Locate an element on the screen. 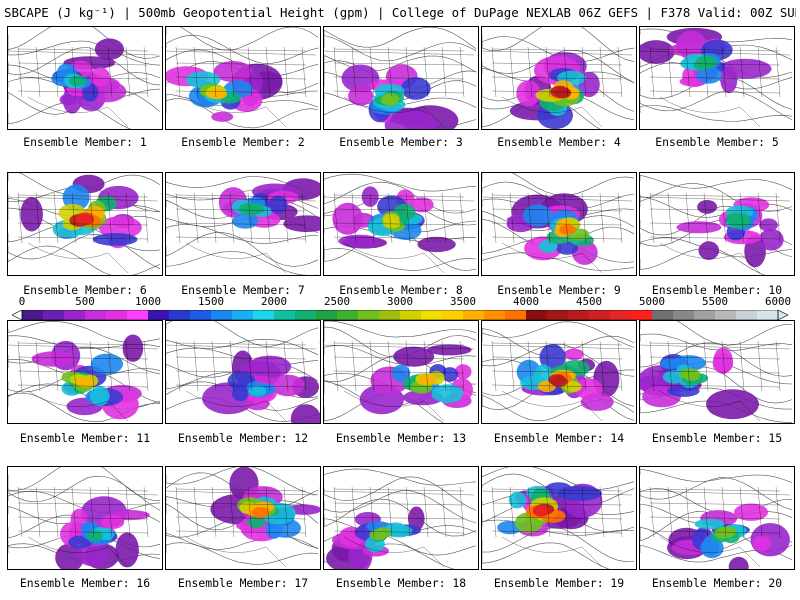  ensemble-member-label: Ensemble Member: 3 is located at coordinates (401, 142).